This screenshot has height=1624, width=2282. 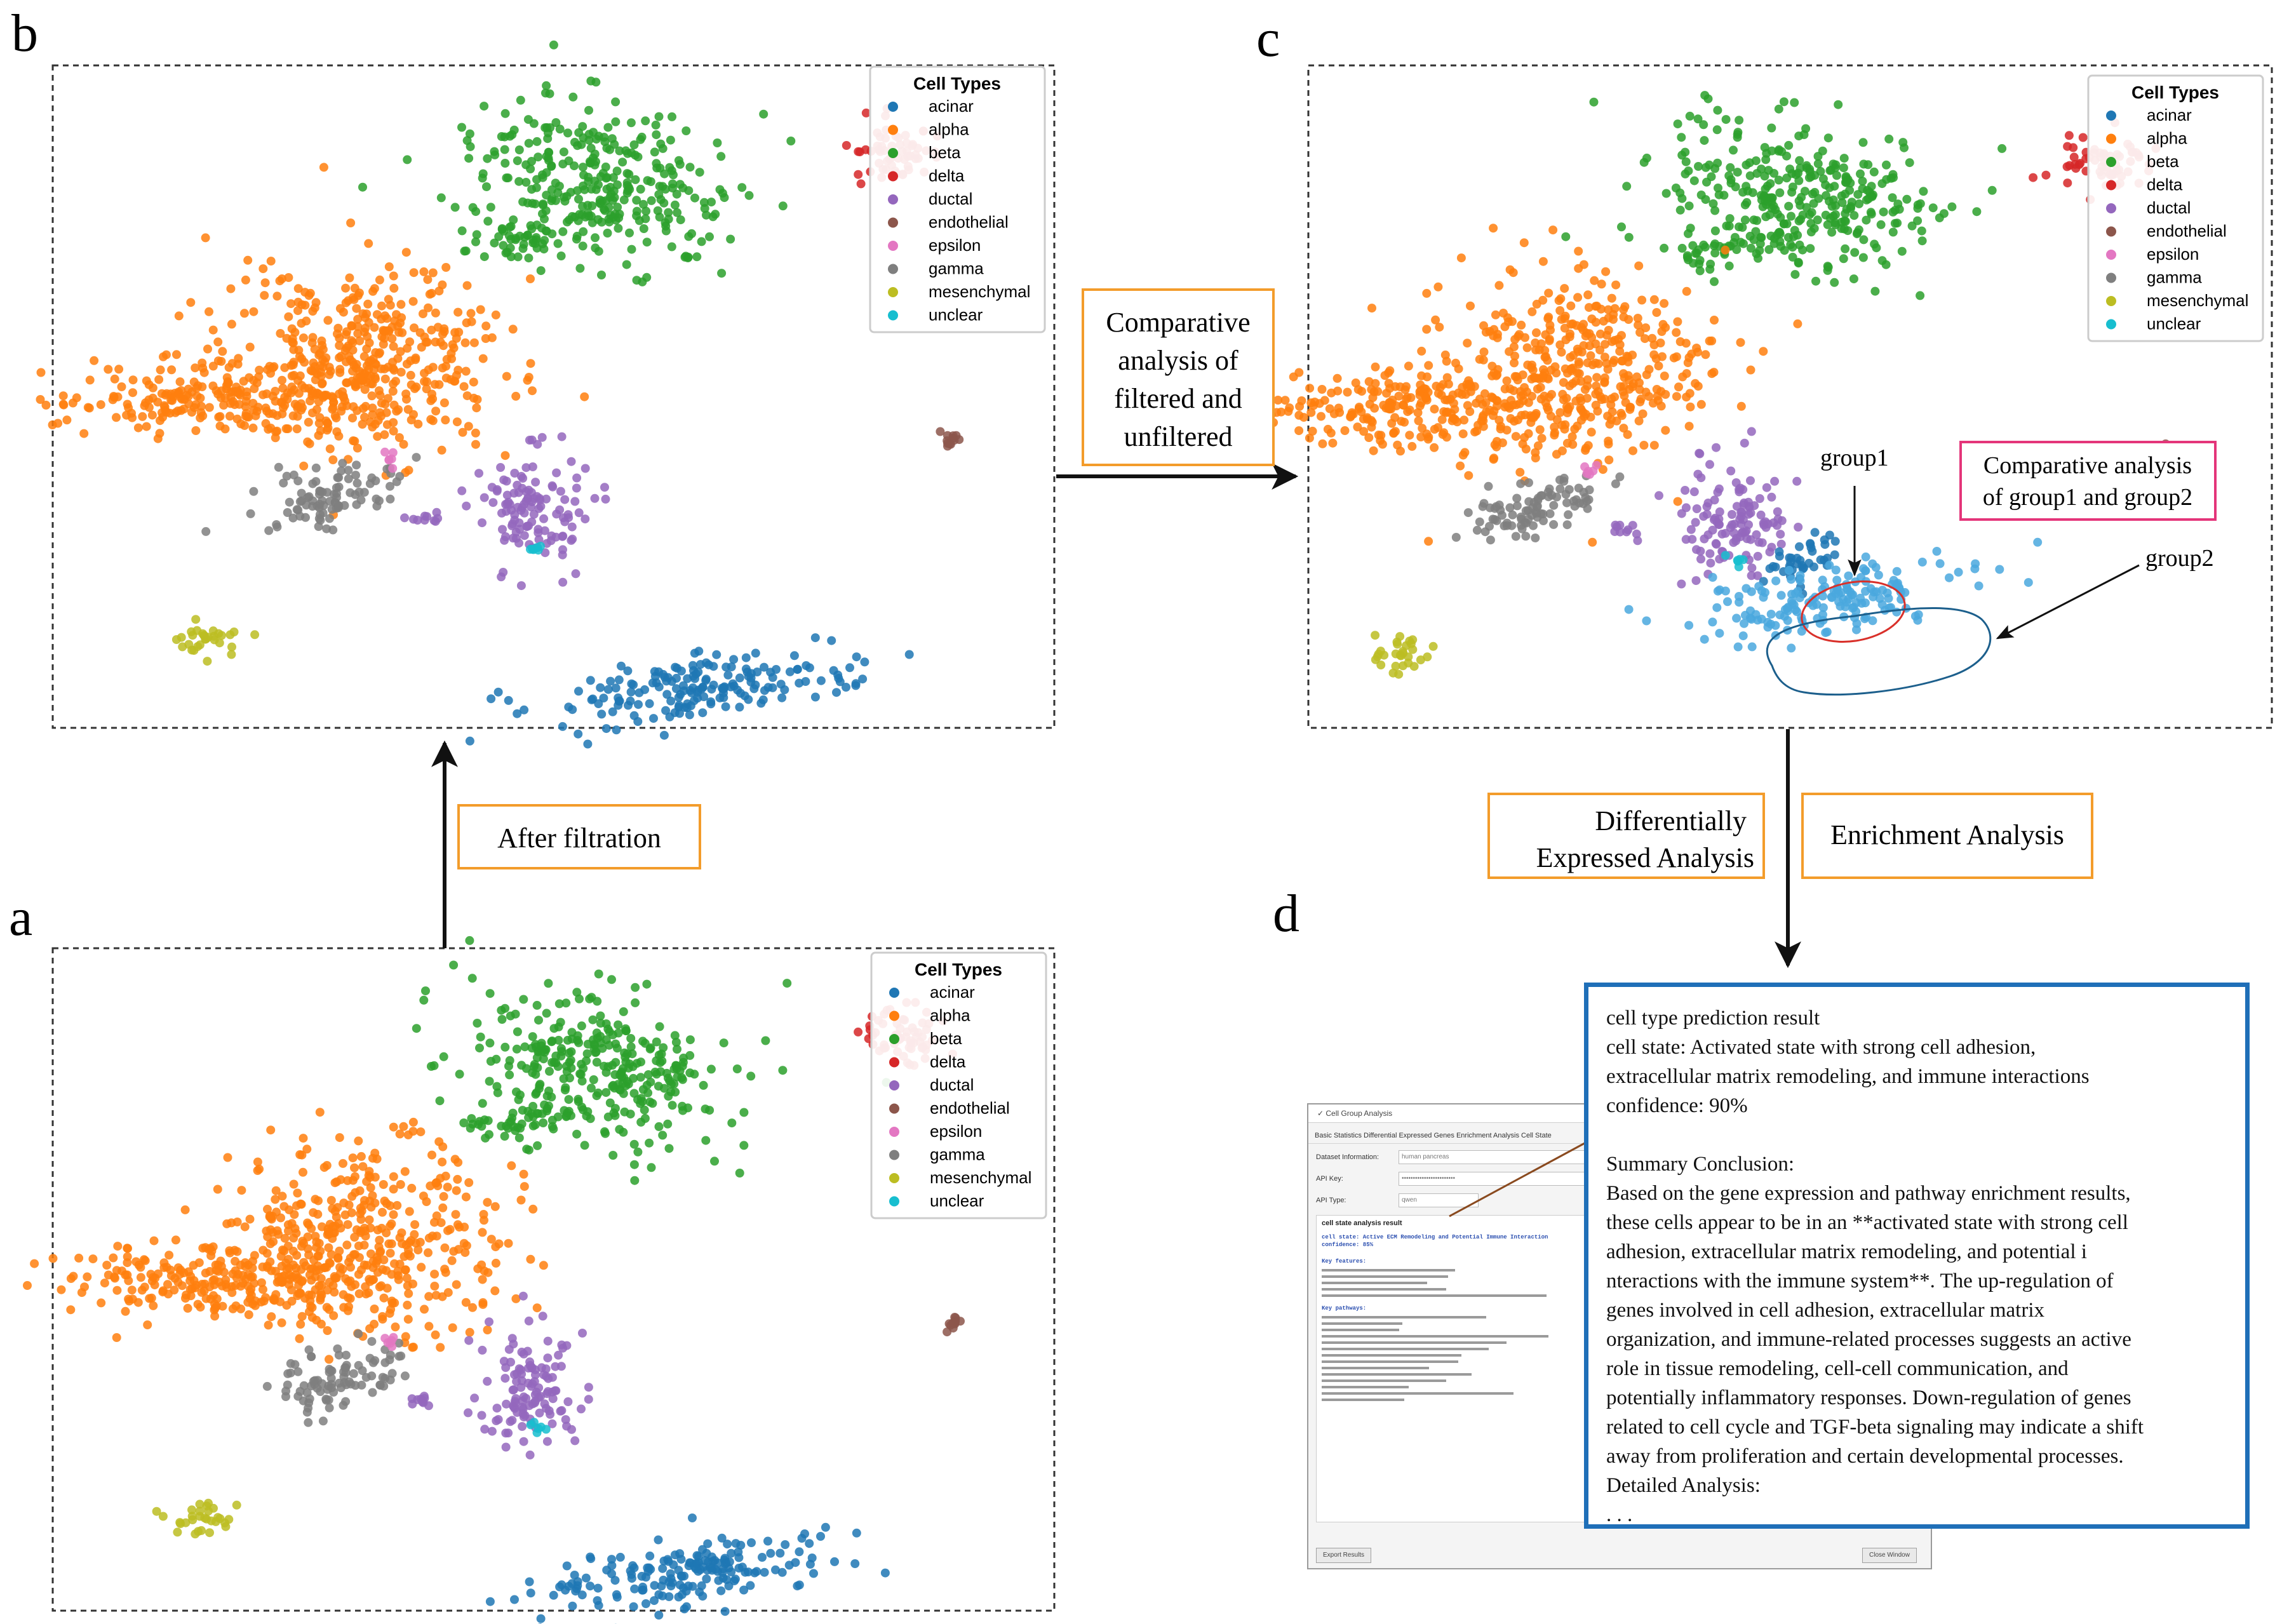 What do you see at coordinates (1619, 1514) in the screenshot?
I see `result-line-17: . . .` at bounding box center [1619, 1514].